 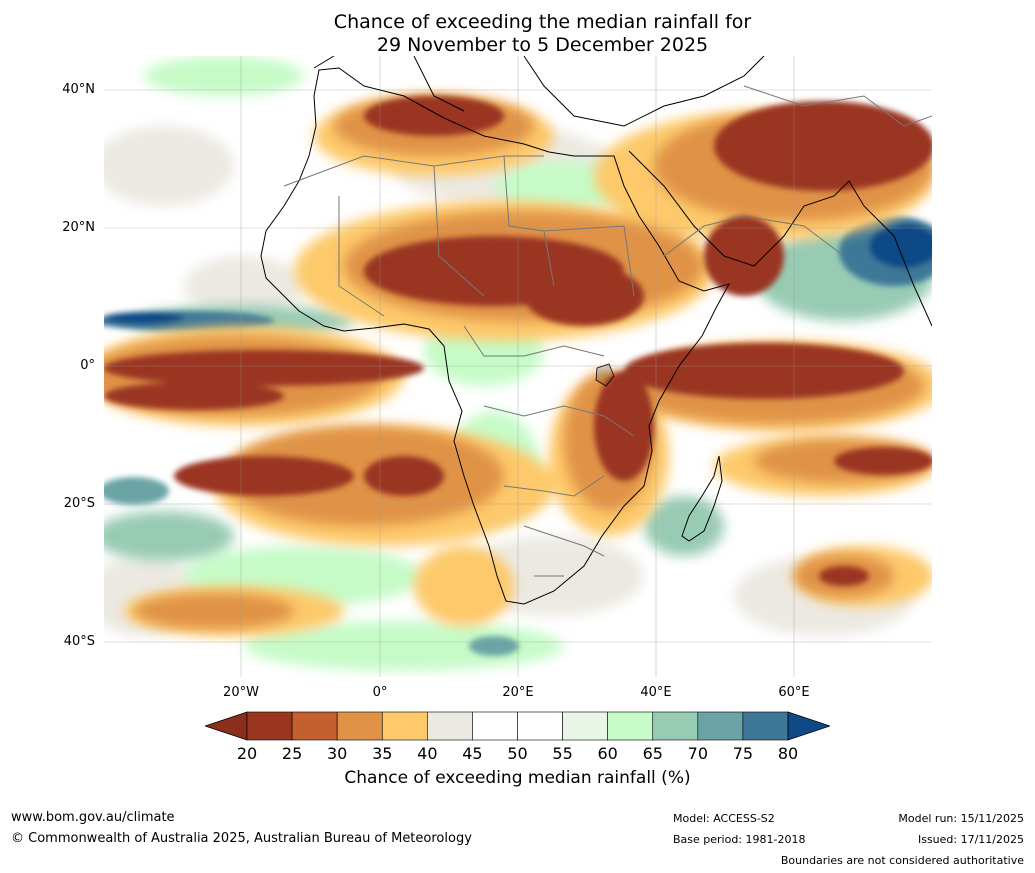 I want to click on colorbar-tick-label: 55, so click(x=562, y=753).